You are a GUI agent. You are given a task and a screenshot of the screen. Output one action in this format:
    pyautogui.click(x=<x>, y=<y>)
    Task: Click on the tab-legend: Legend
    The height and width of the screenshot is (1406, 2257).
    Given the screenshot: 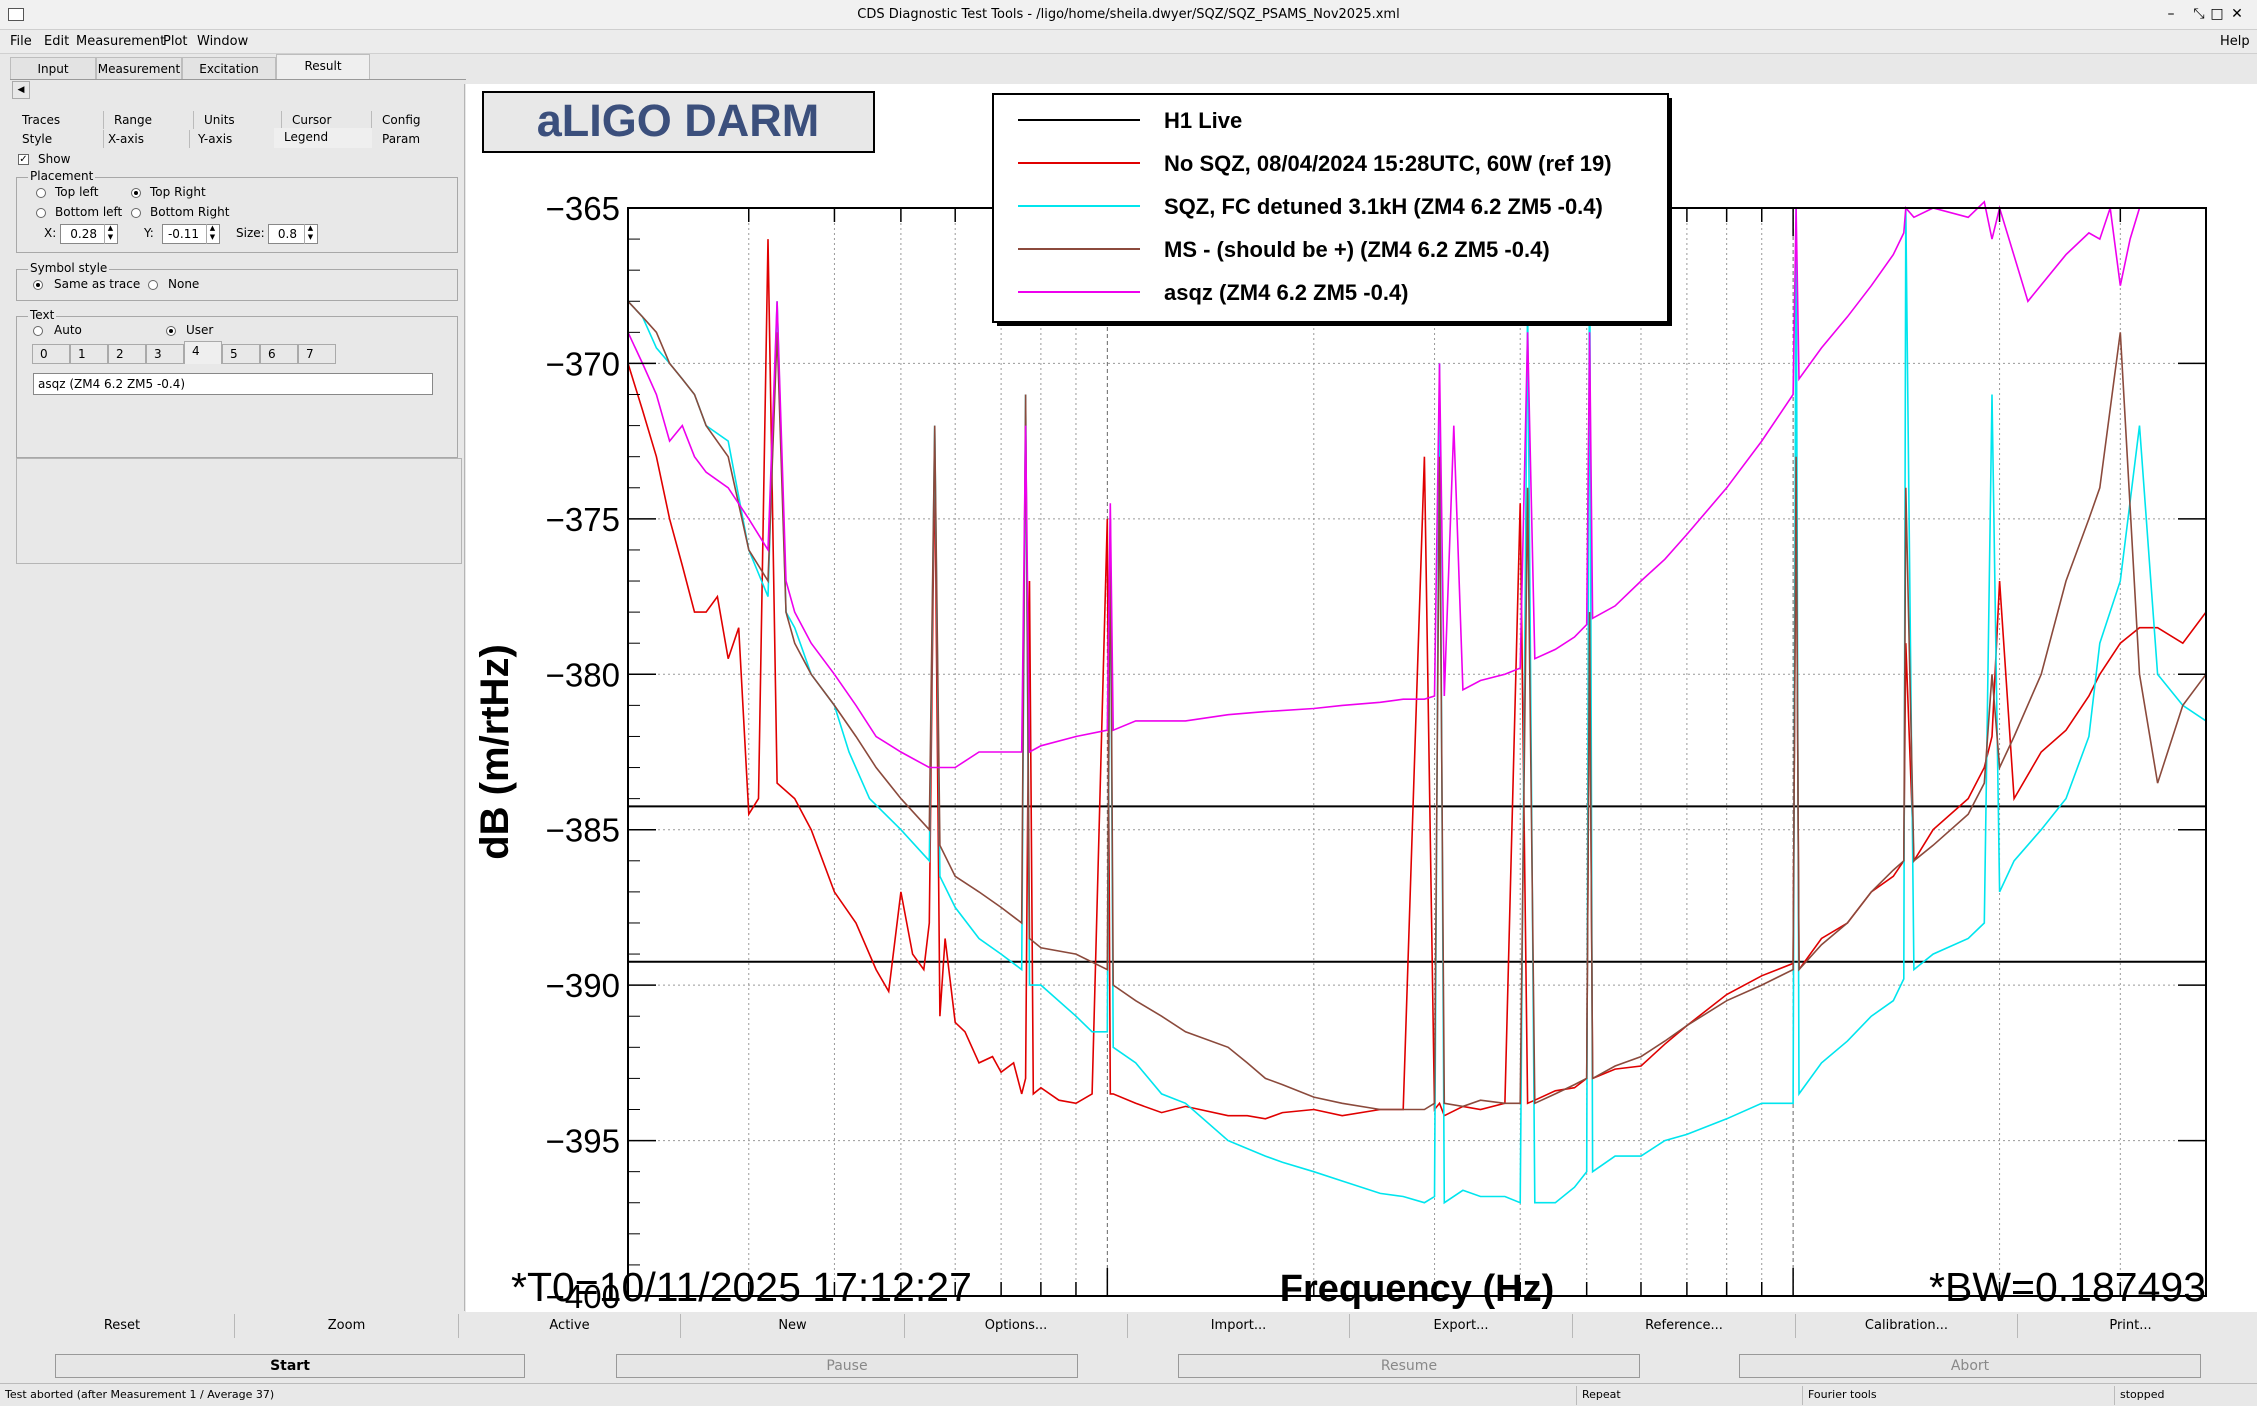 What is the action you would take?
    pyautogui.click(x=323, y=138)
    